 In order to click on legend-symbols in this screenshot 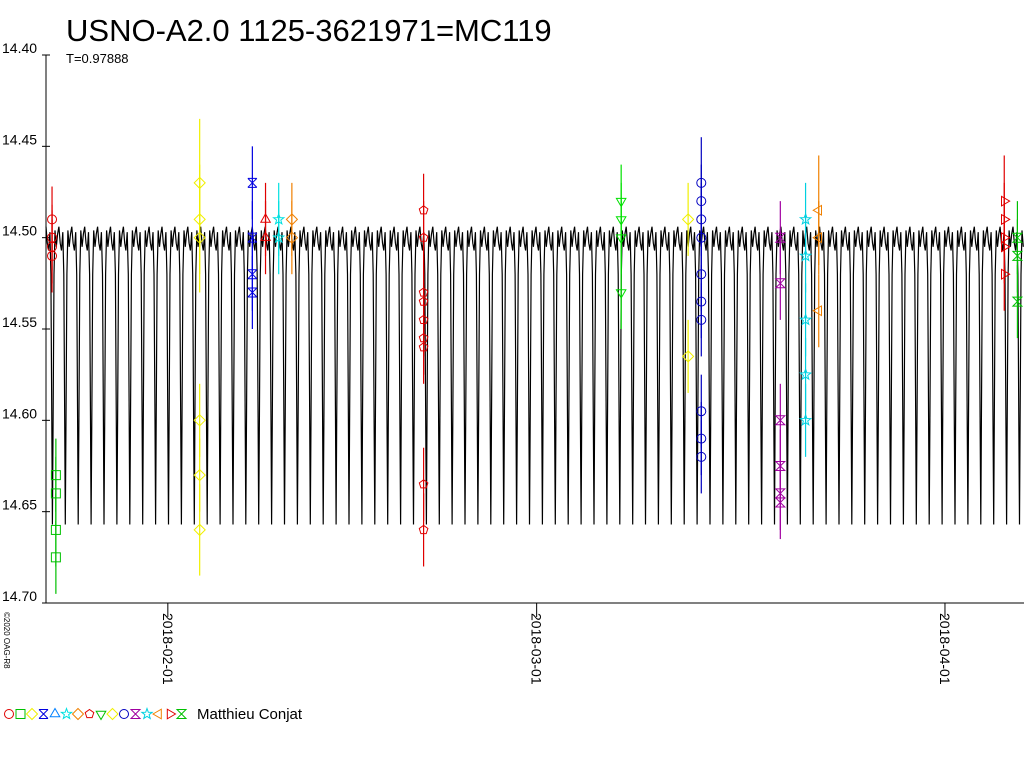, I will do `click(96, 713)`.